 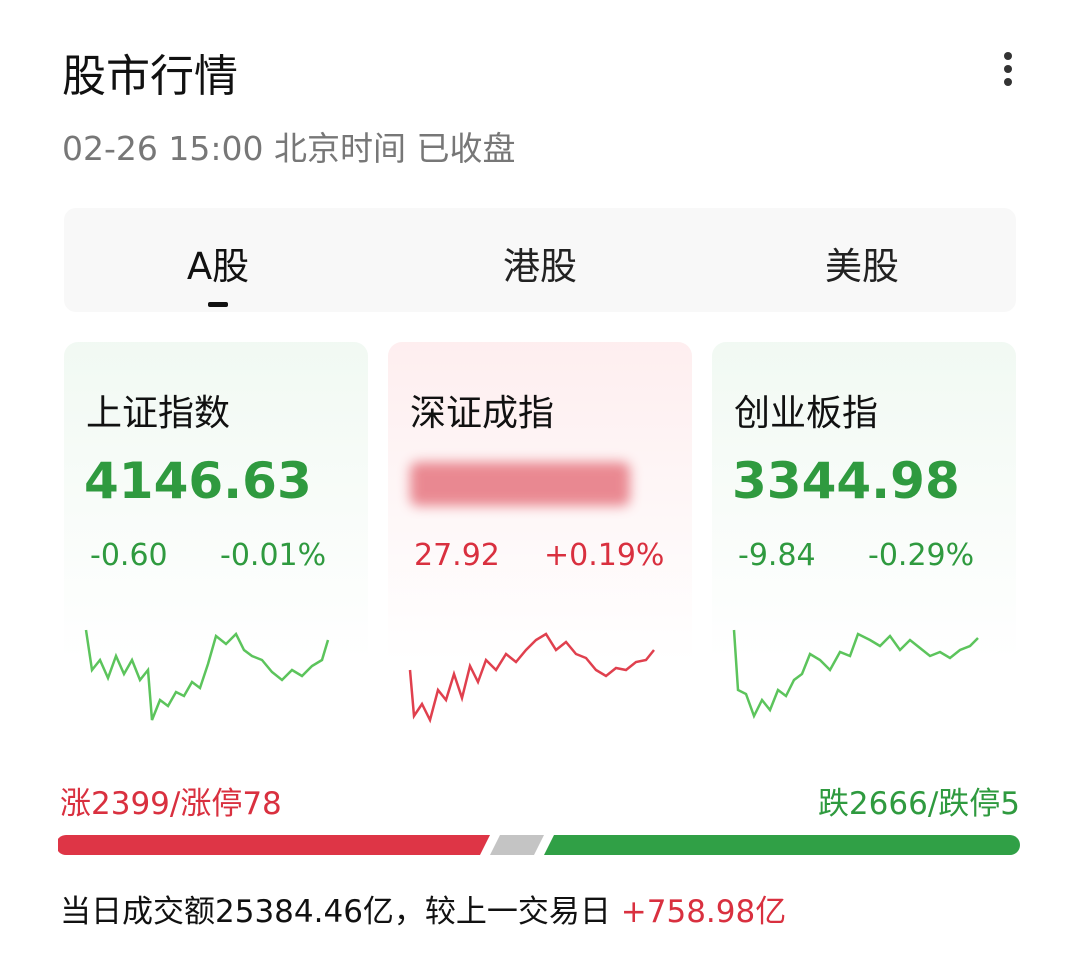 I want to click on index-change: -9.84, so click(x=777, y=555).